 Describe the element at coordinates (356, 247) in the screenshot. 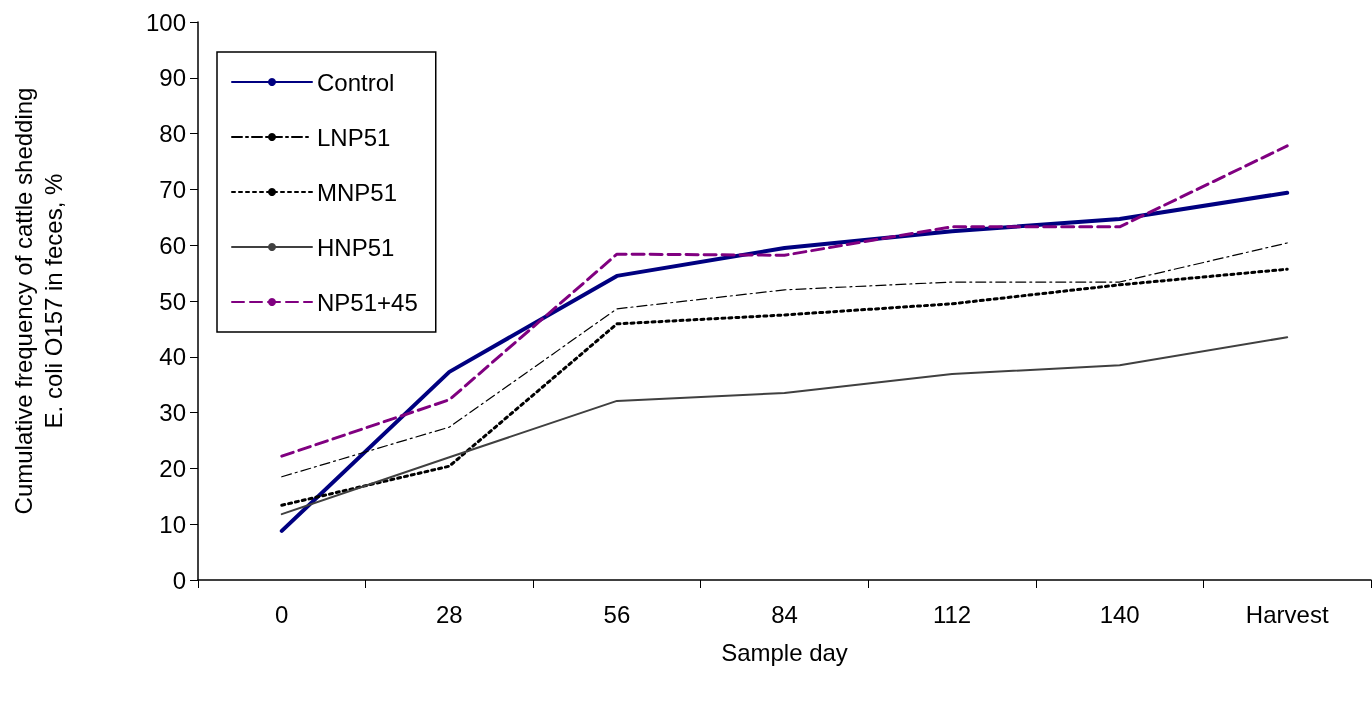

I see `legend-label: HNP51` at that location.